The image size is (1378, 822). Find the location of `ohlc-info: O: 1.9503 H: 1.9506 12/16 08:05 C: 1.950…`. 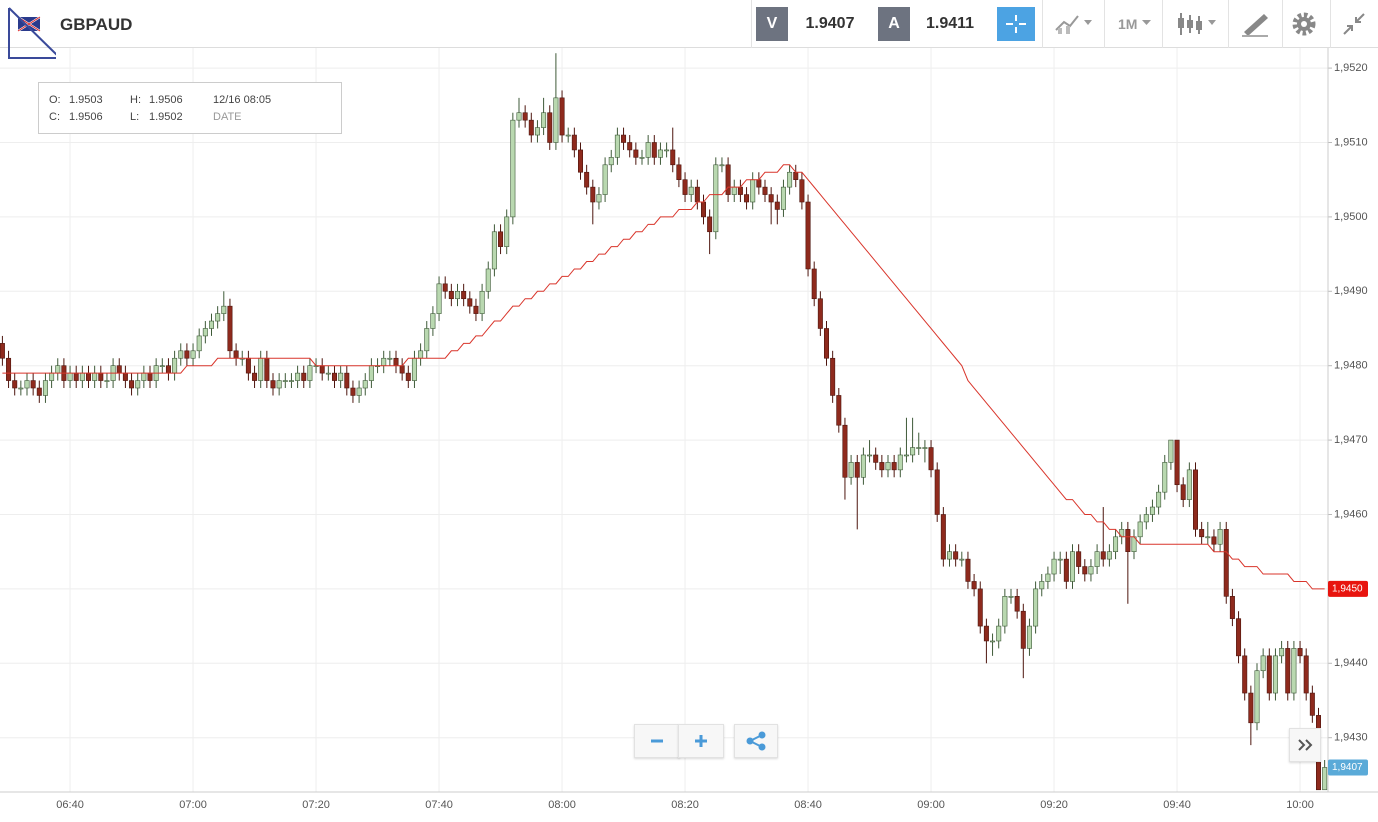

ohlc-info: O: 1.9503 H: 1.9506 12/16 08:05 C: 1.950… is located at coordinates (190, 108).